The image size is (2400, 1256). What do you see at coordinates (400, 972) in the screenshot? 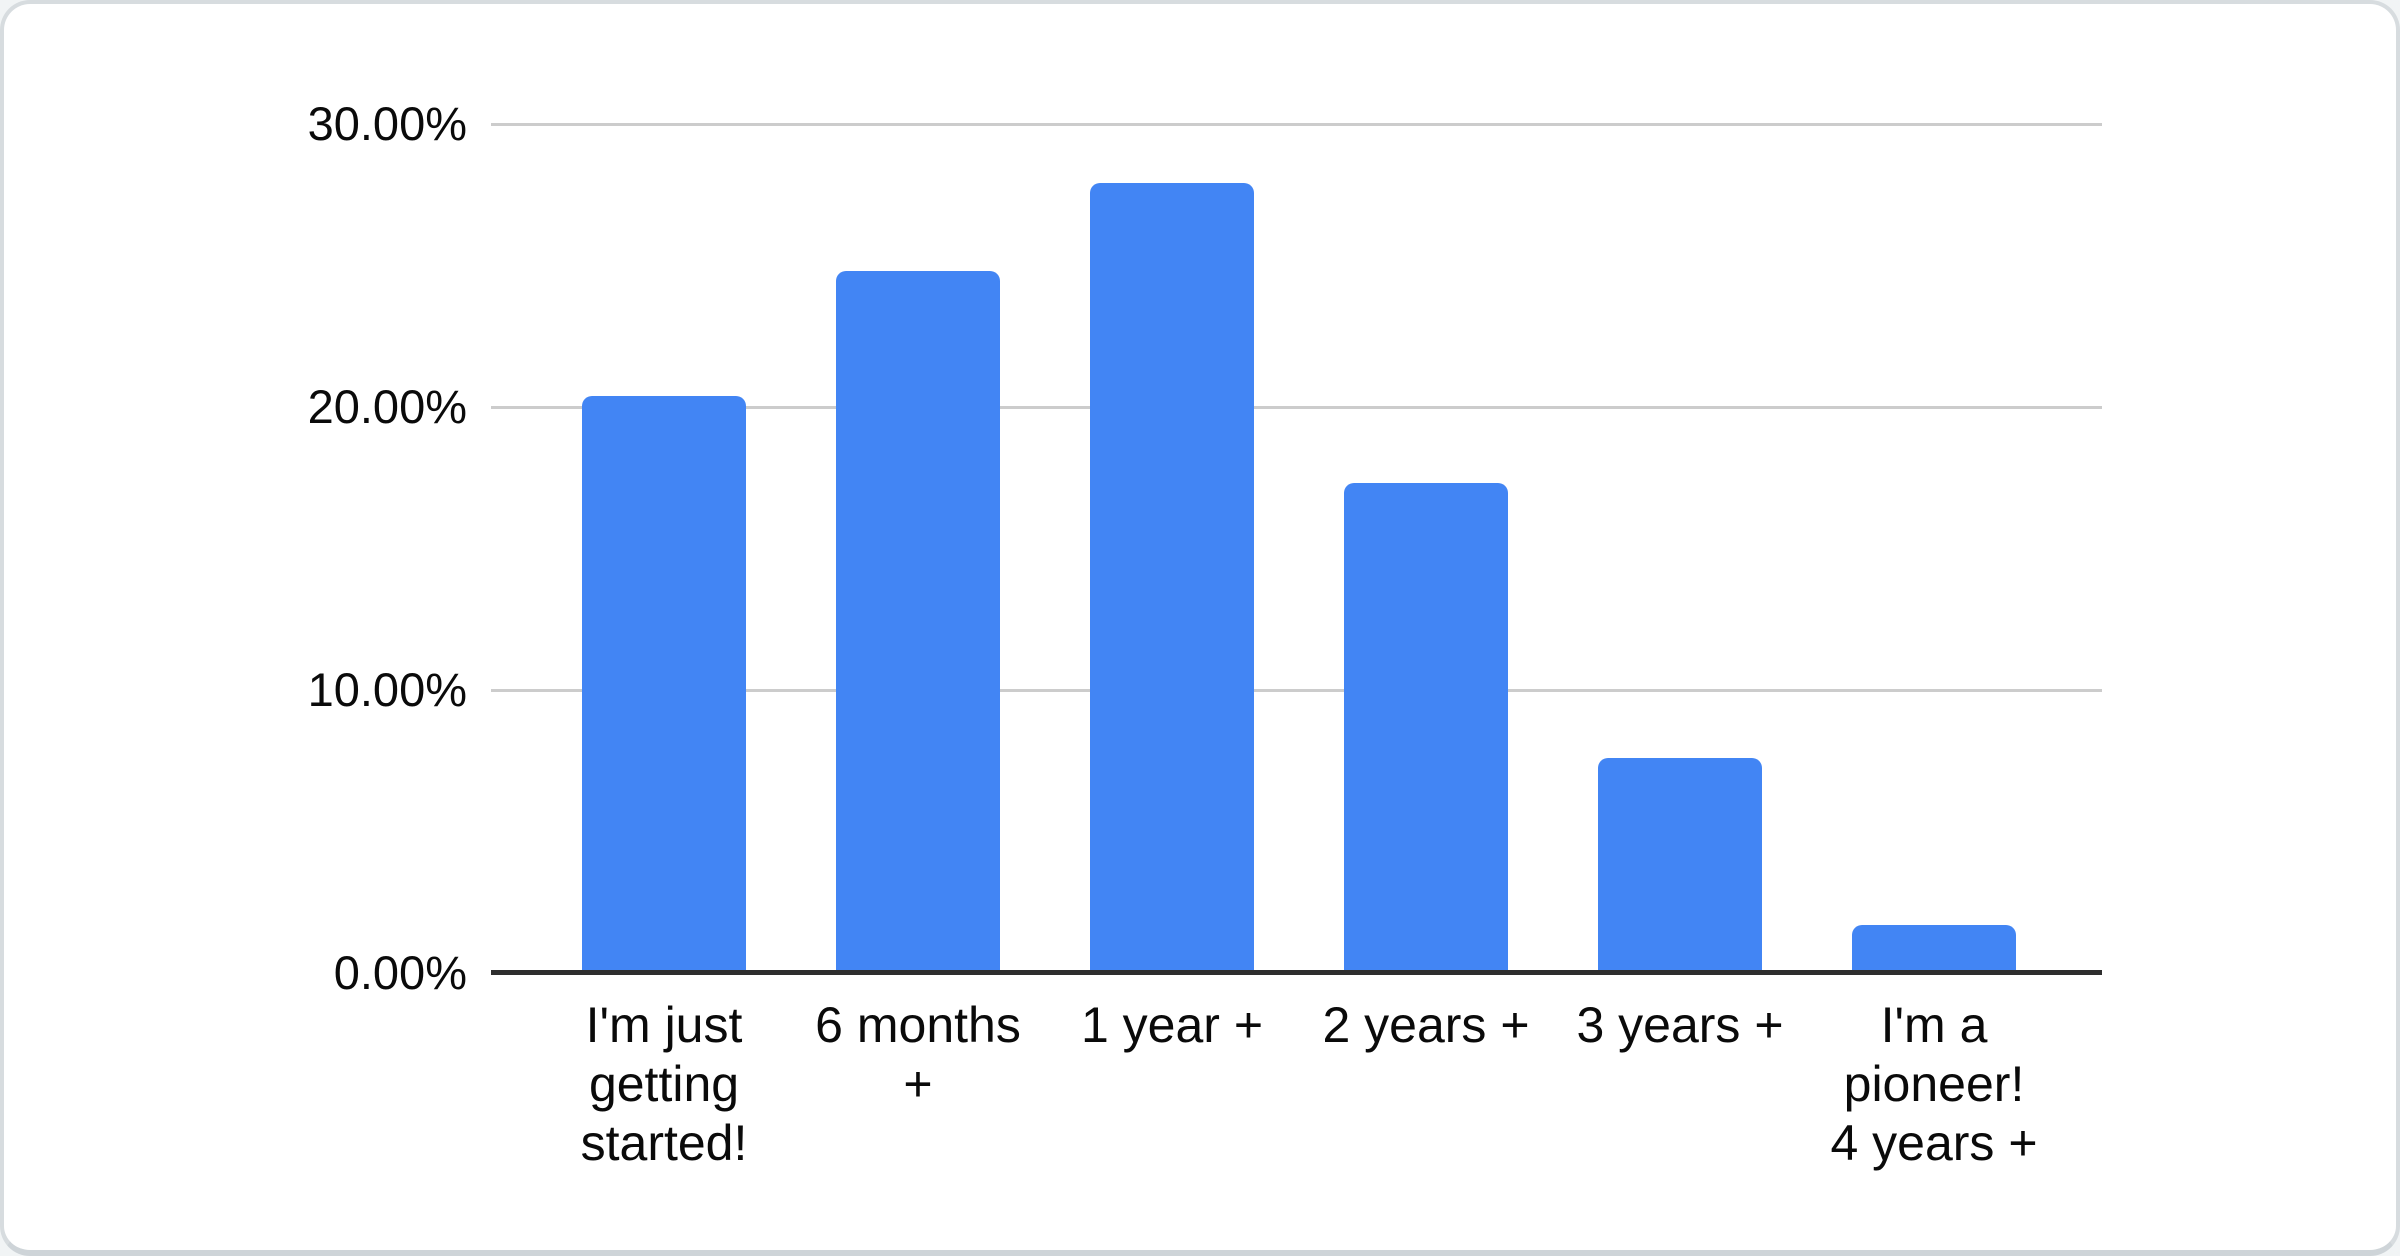
I see `y-axis-tick-label: 0.00%` at bounding box center [400, 972].